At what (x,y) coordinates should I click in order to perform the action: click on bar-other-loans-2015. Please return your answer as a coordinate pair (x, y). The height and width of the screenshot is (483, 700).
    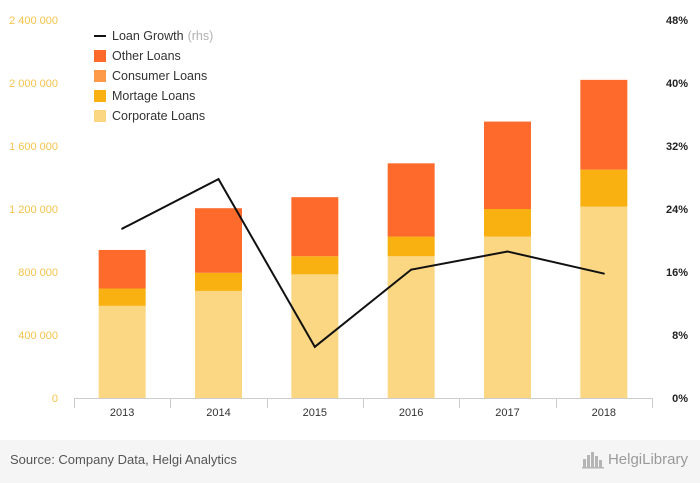
    Looking at the image, I should click on (315, 227).